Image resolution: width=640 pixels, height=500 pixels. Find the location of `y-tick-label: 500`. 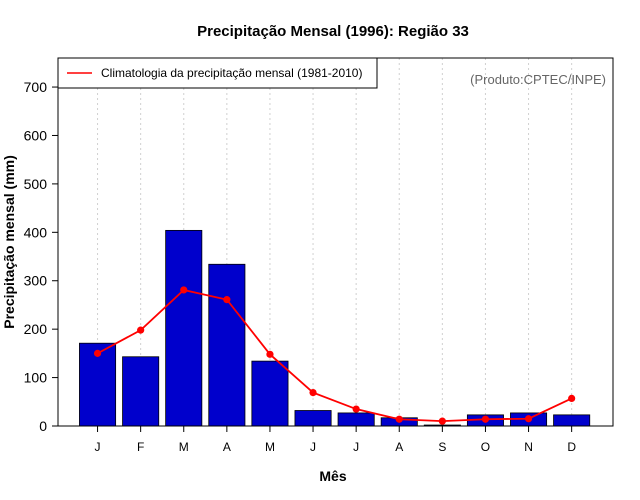

y-tick-label: 500 is located at coordinates (36, 184).